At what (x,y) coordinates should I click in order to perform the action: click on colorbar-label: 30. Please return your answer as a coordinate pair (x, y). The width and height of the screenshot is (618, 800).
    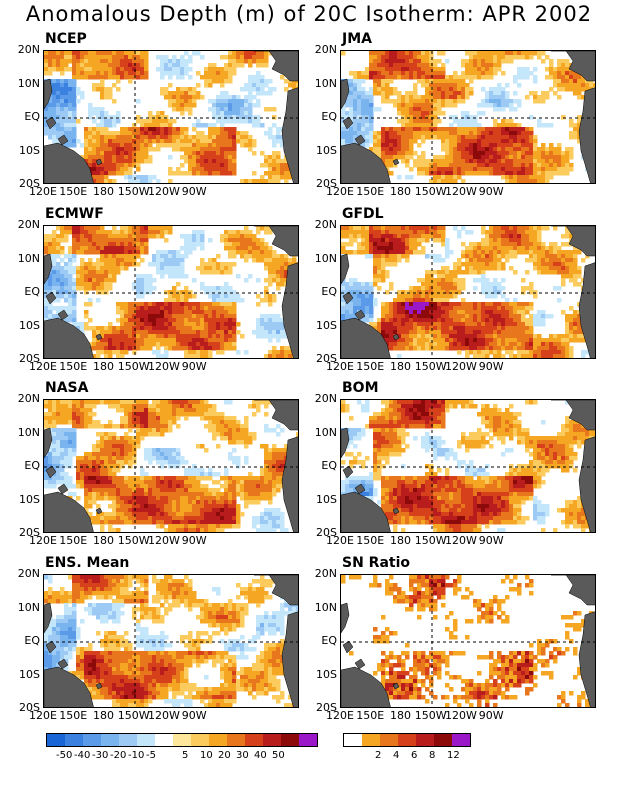
    Looking at the image, I should click on (242, 755).